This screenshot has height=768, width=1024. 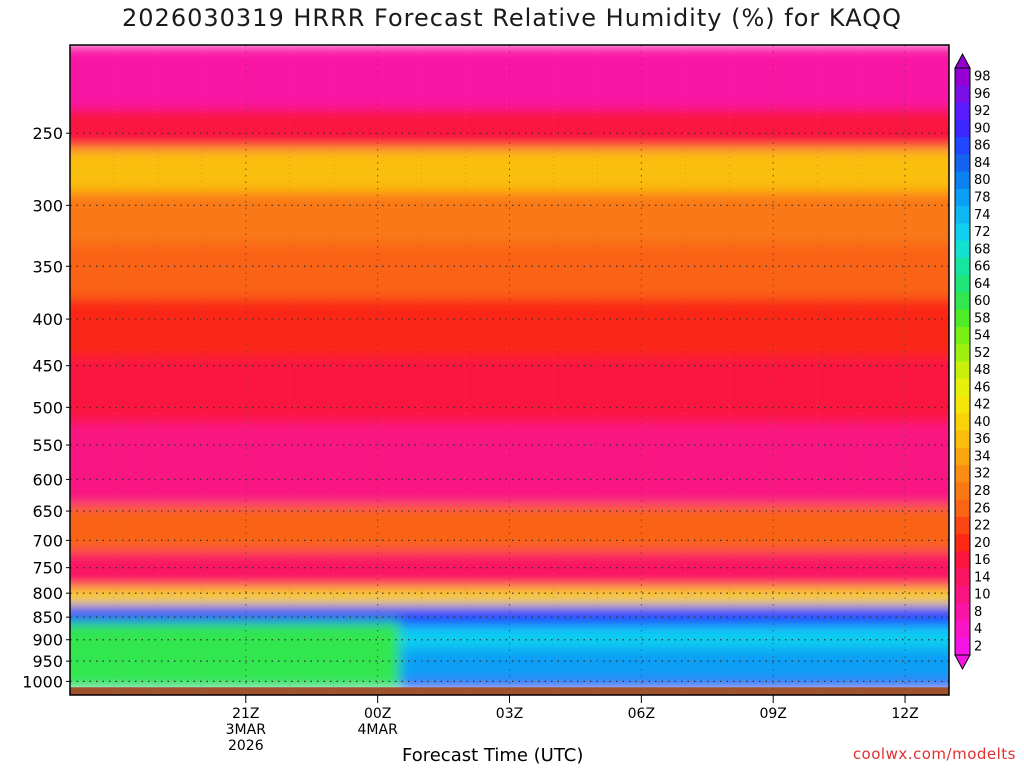 What do you see at coordinates (47, 266) in the screenshot?
I see `y-tick-label: 350` at bounding box center [47, 266].